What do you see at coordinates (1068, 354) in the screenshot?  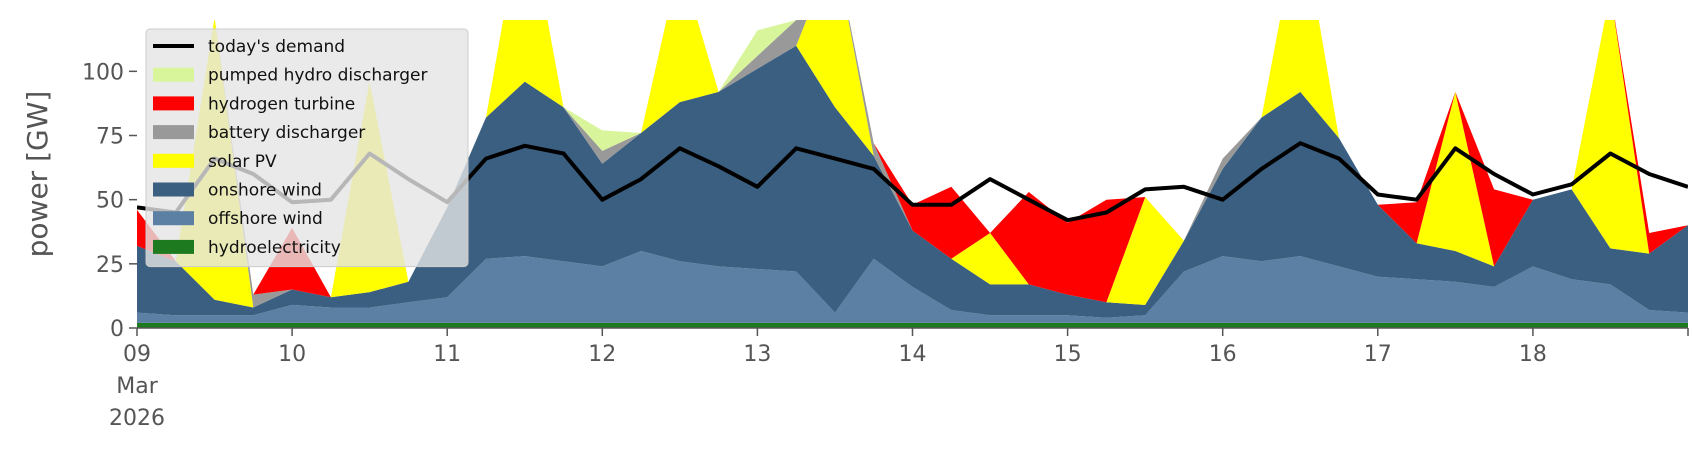 I see `x-tick-label: 15` at bounding box center [1068, 354].